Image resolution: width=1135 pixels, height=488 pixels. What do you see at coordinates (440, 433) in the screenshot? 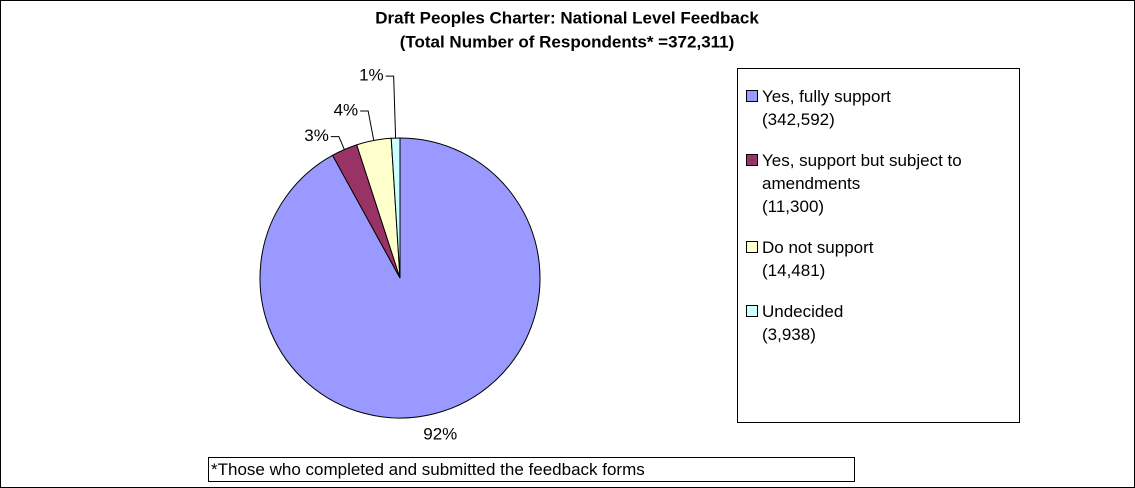
I see `value-label: 92%` at bounding box center [440, 433].